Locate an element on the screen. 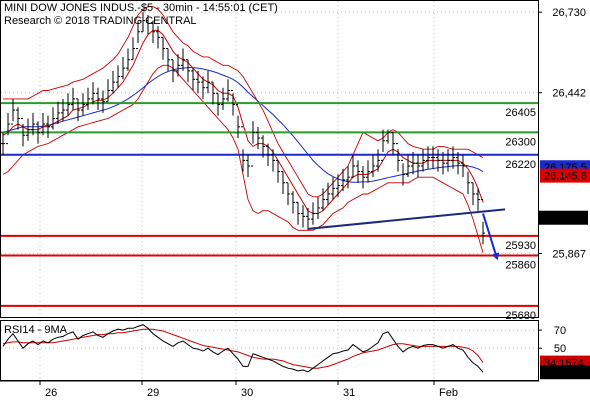 This screenshot has width=590, height=400. x-tick-label: 30 is located at coordinates (247, 393).